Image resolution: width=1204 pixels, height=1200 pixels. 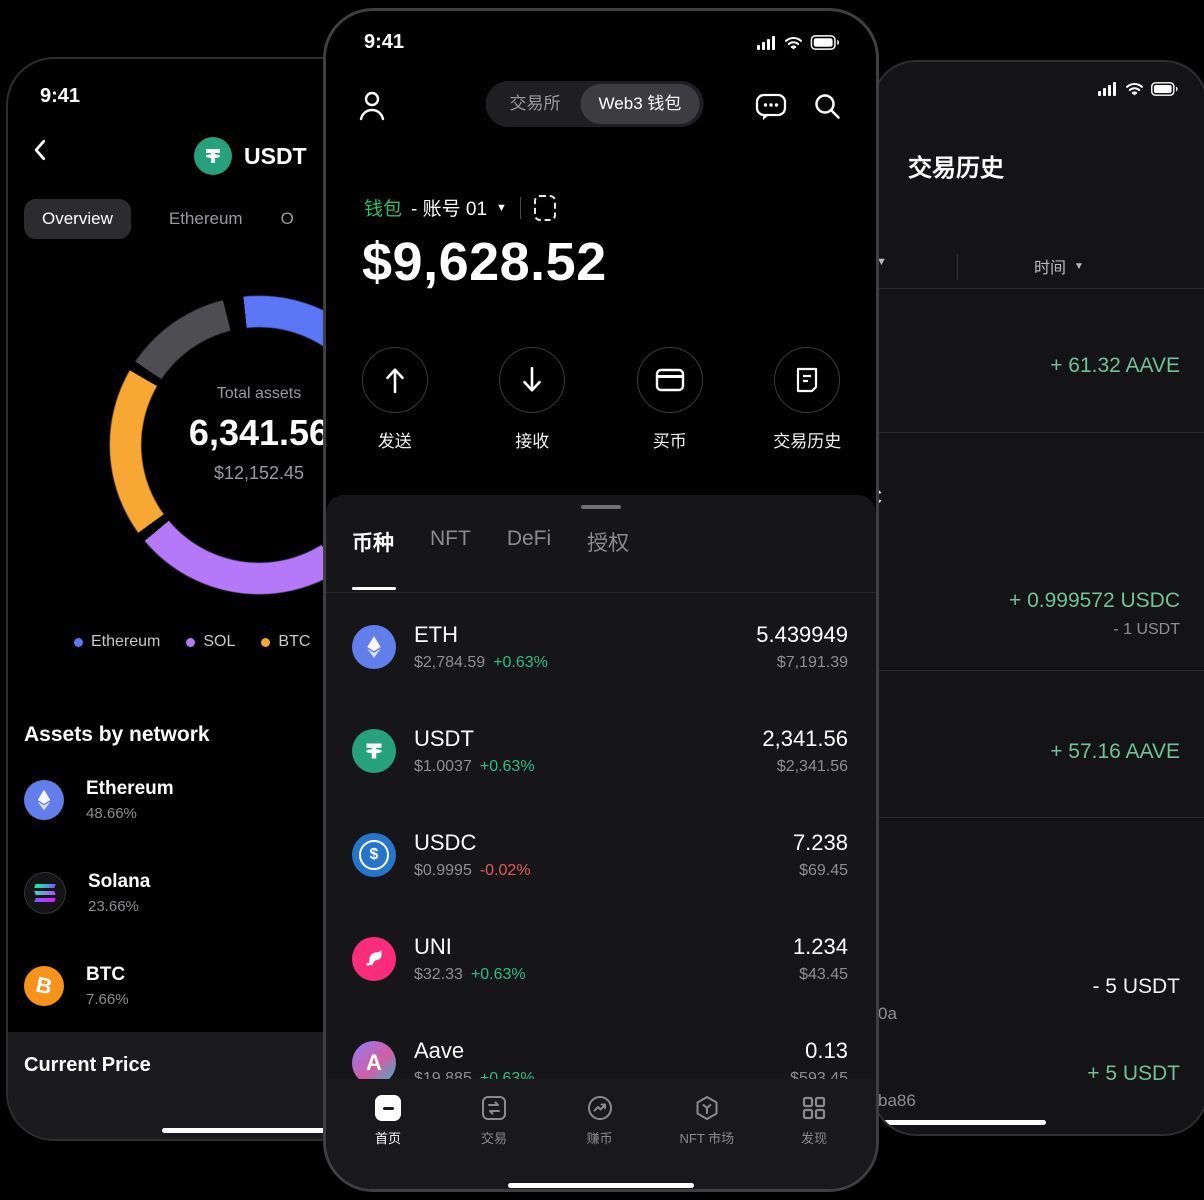 What do you see at coordinates (601, 751) in the screenshot?
I see `token-row-usdt: USDT $1.0037 +0.63% 2,341.56 $2,341.56` at bounding box center [601, 751].